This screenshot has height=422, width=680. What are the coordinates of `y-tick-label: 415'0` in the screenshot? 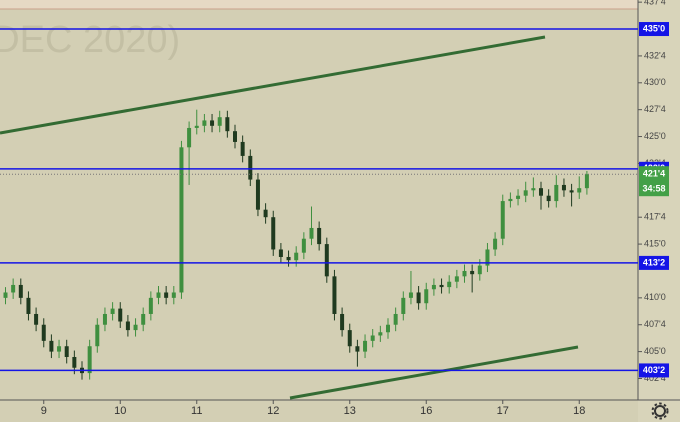 It's located at (655, 243).